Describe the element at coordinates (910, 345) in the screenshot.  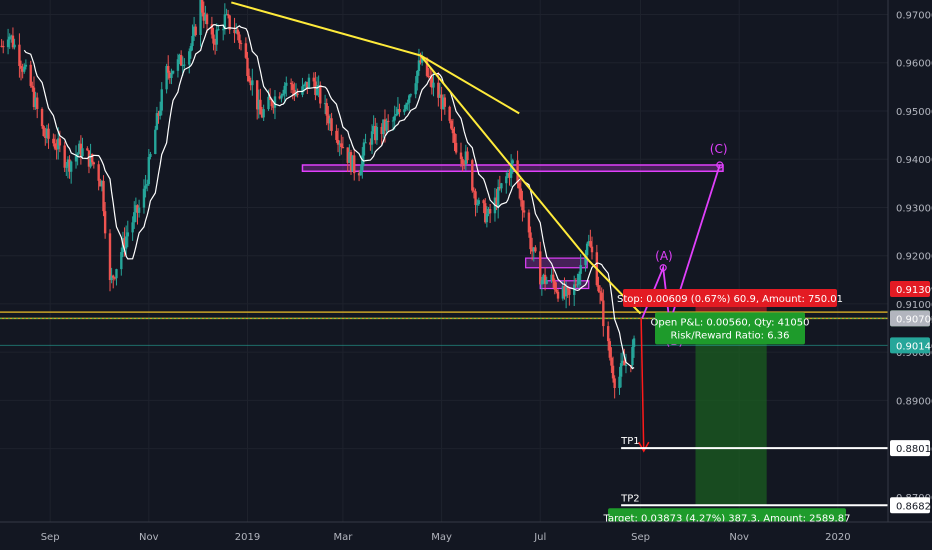
I see `price-badge` at that location.